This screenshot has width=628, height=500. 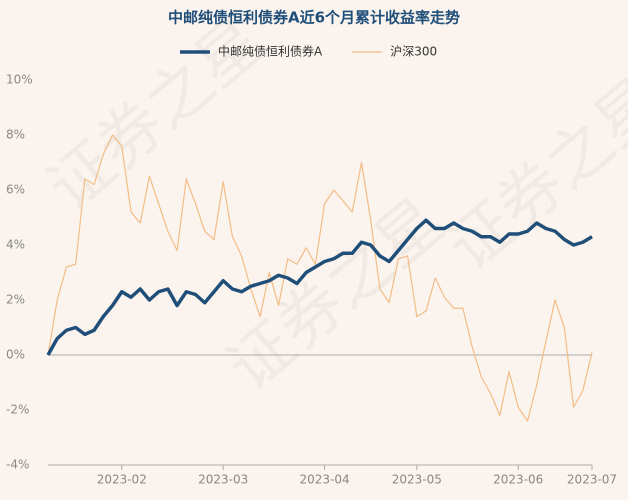 I want to click on y-tick-label: 2%, so click(x=15, y=300).